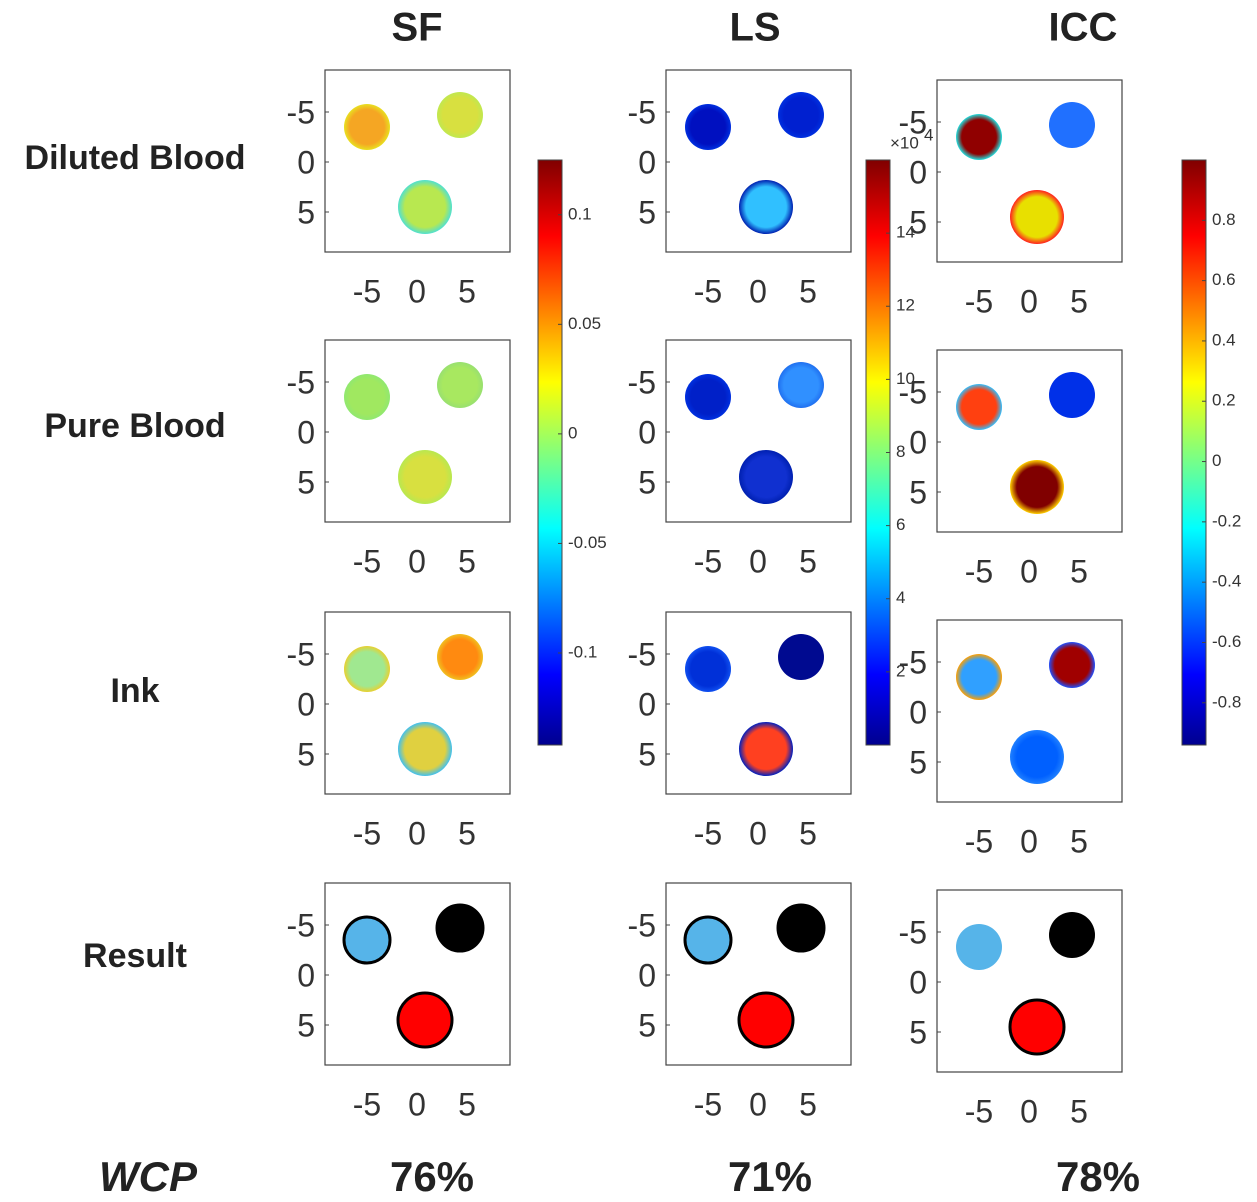  What do you see at coordinates (135, 956) in the screenshot?
I see `row-label: Result` at bounding box center [135, 956].